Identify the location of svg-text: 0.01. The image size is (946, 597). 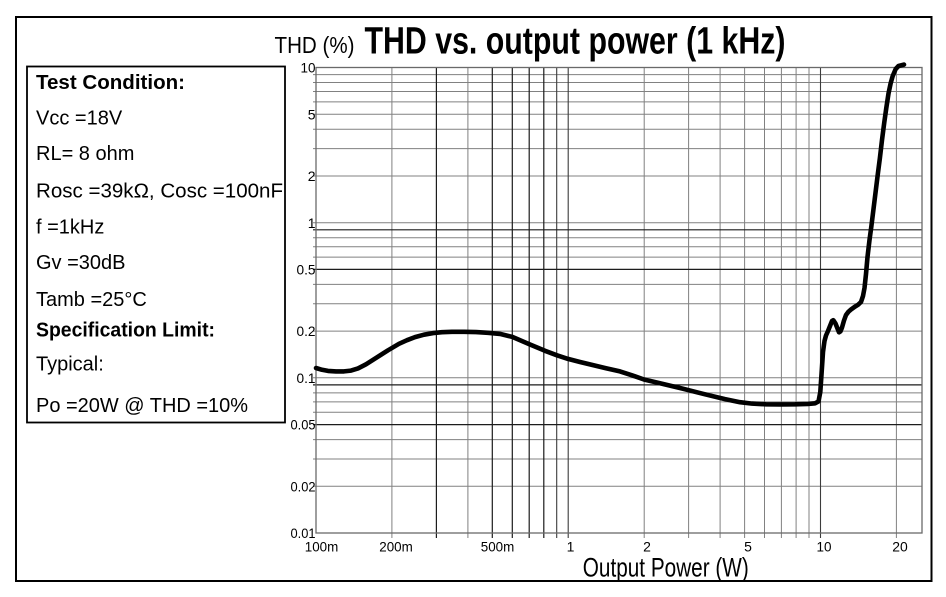
(303, 533).